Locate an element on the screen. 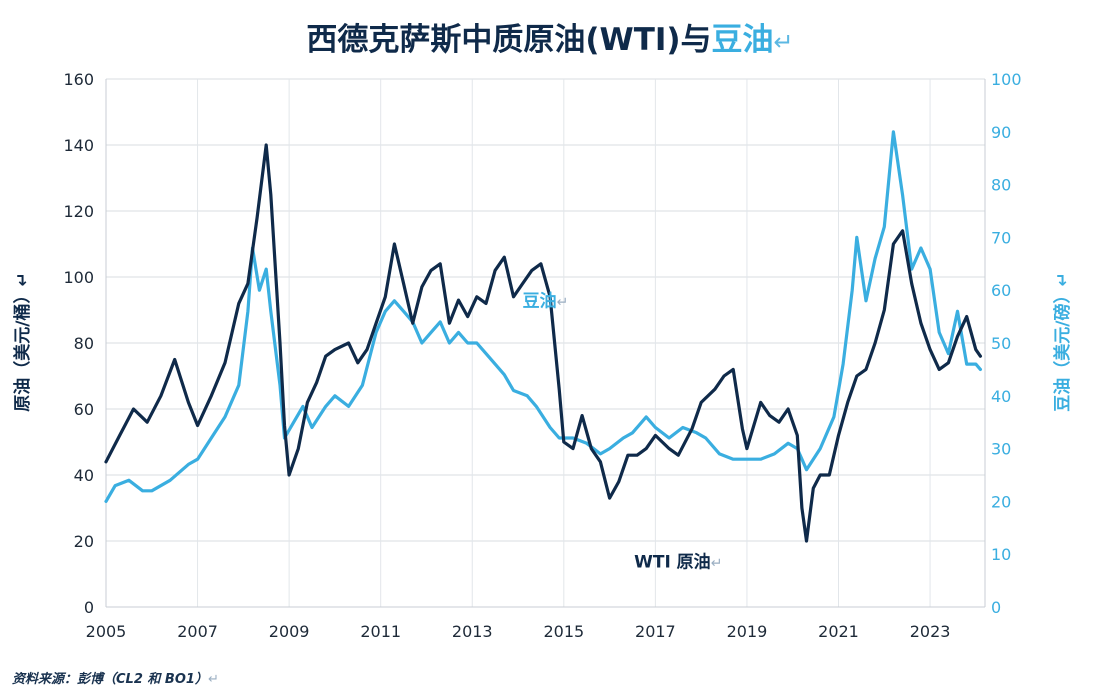 The image size is (1100, 700). x-tick-label: 2011 is located at coordinates (380, 631).